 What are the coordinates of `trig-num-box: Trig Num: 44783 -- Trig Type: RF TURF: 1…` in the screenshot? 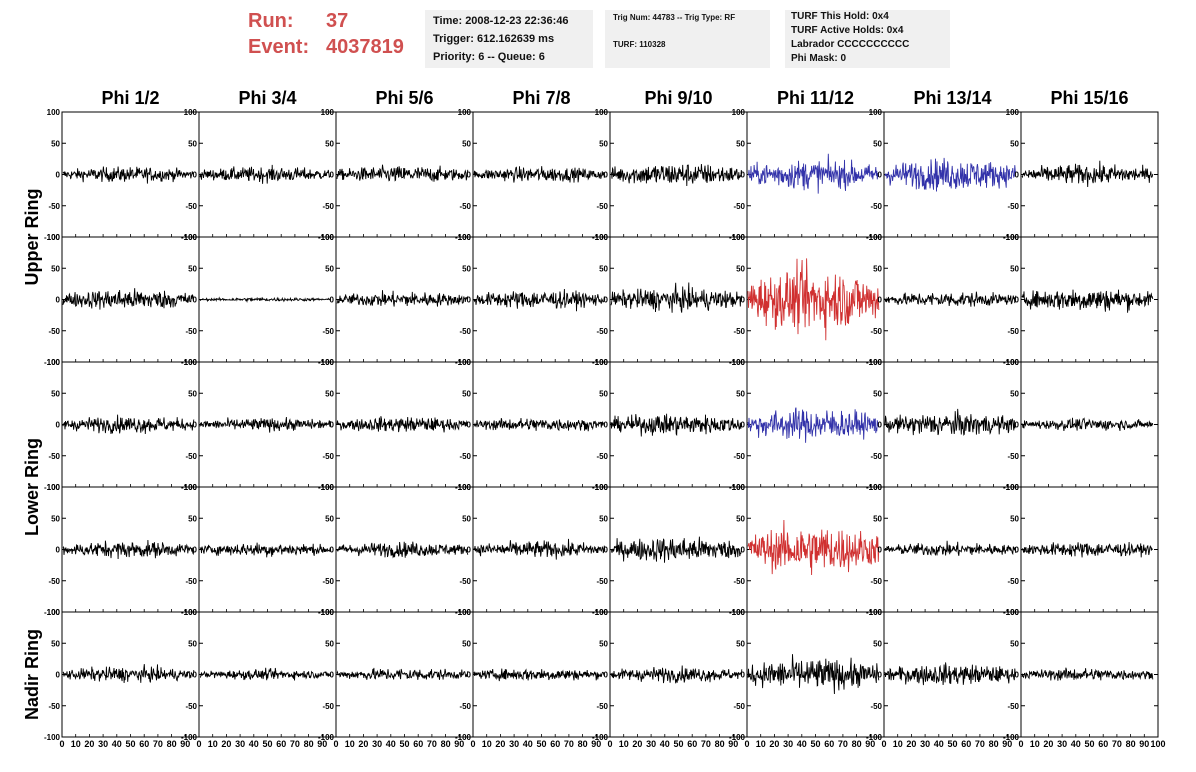 It's located at (687, 39).